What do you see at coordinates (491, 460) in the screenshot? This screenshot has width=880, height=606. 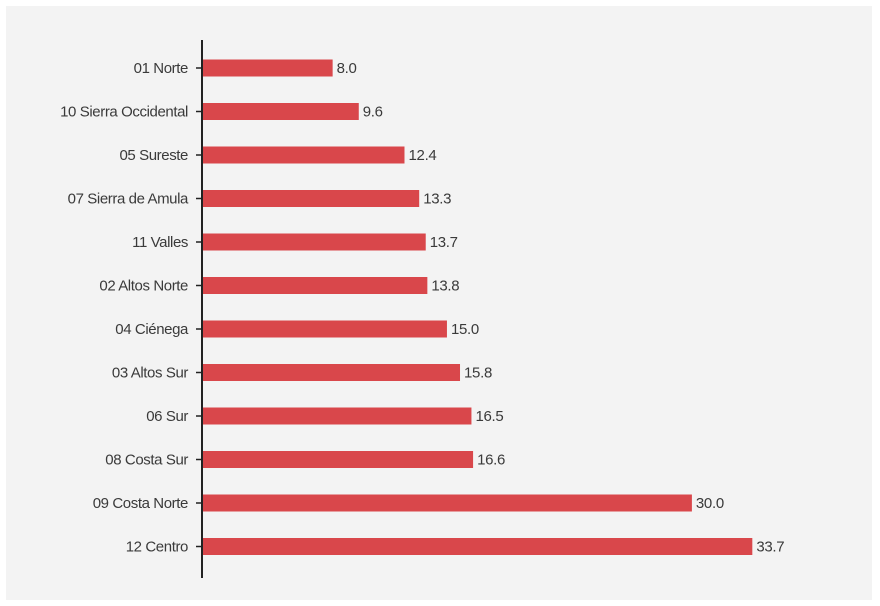 I see `value-label: 16.6` at bounding box center [491, 460].